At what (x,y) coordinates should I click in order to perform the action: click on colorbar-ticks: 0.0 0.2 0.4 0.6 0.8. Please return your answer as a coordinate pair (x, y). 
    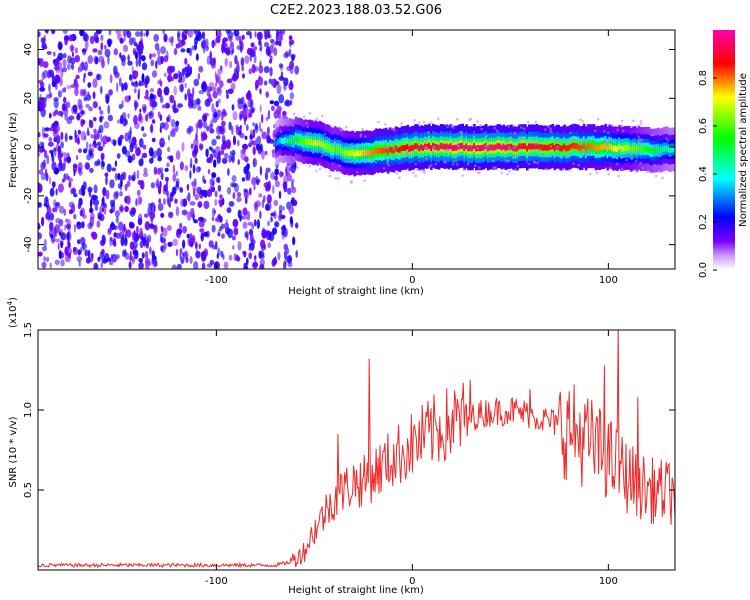
    Looking at the image, I should click on (707, 174).